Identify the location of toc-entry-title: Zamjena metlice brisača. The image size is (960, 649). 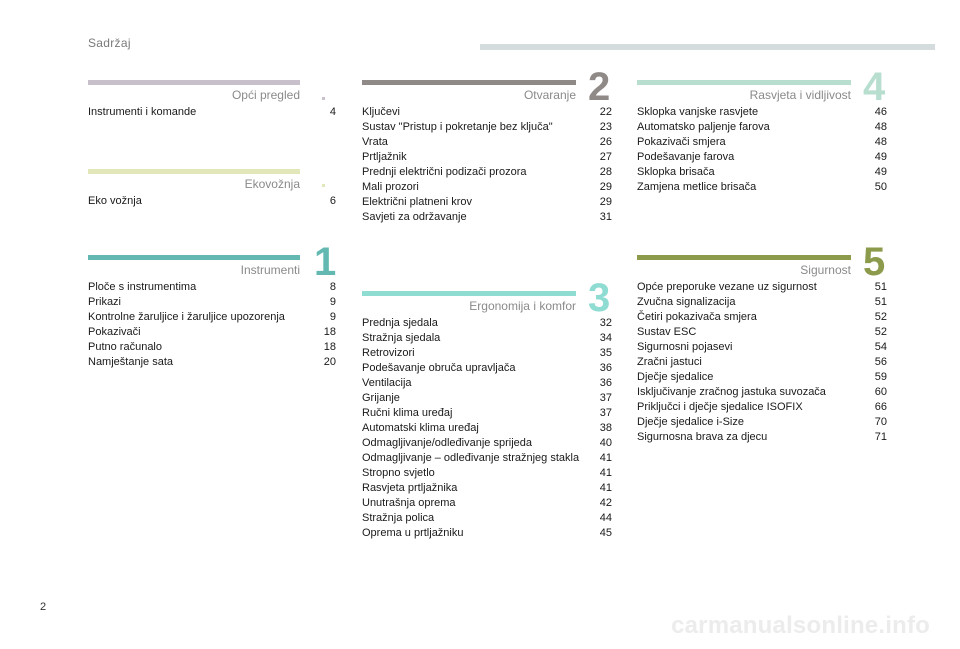
(697, 187).